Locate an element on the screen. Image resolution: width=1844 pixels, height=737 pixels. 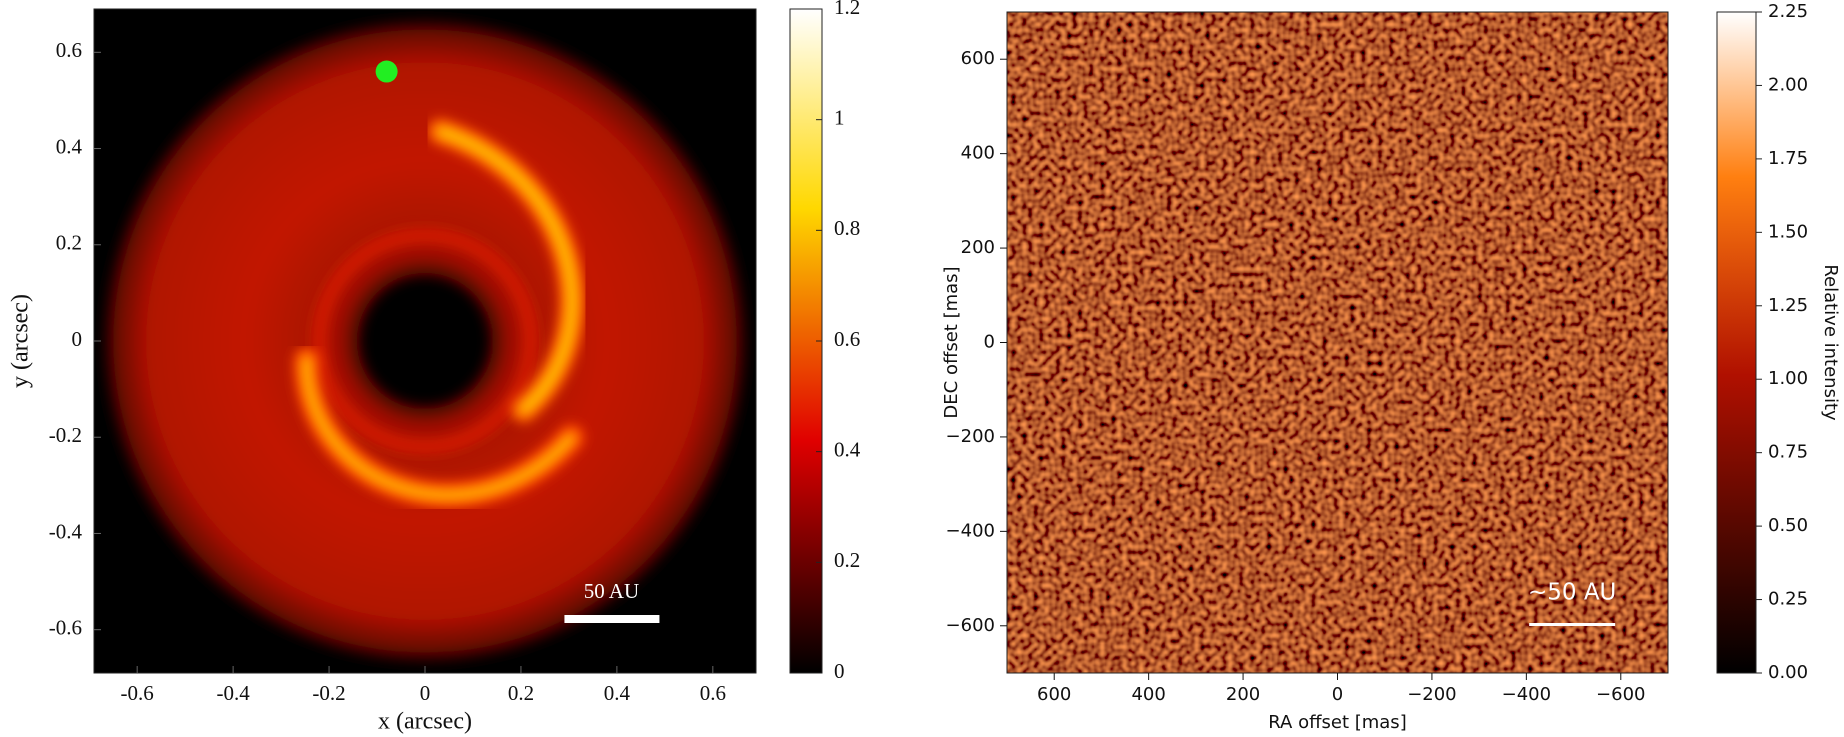
inner-ring is located at coordinates (425, 341).